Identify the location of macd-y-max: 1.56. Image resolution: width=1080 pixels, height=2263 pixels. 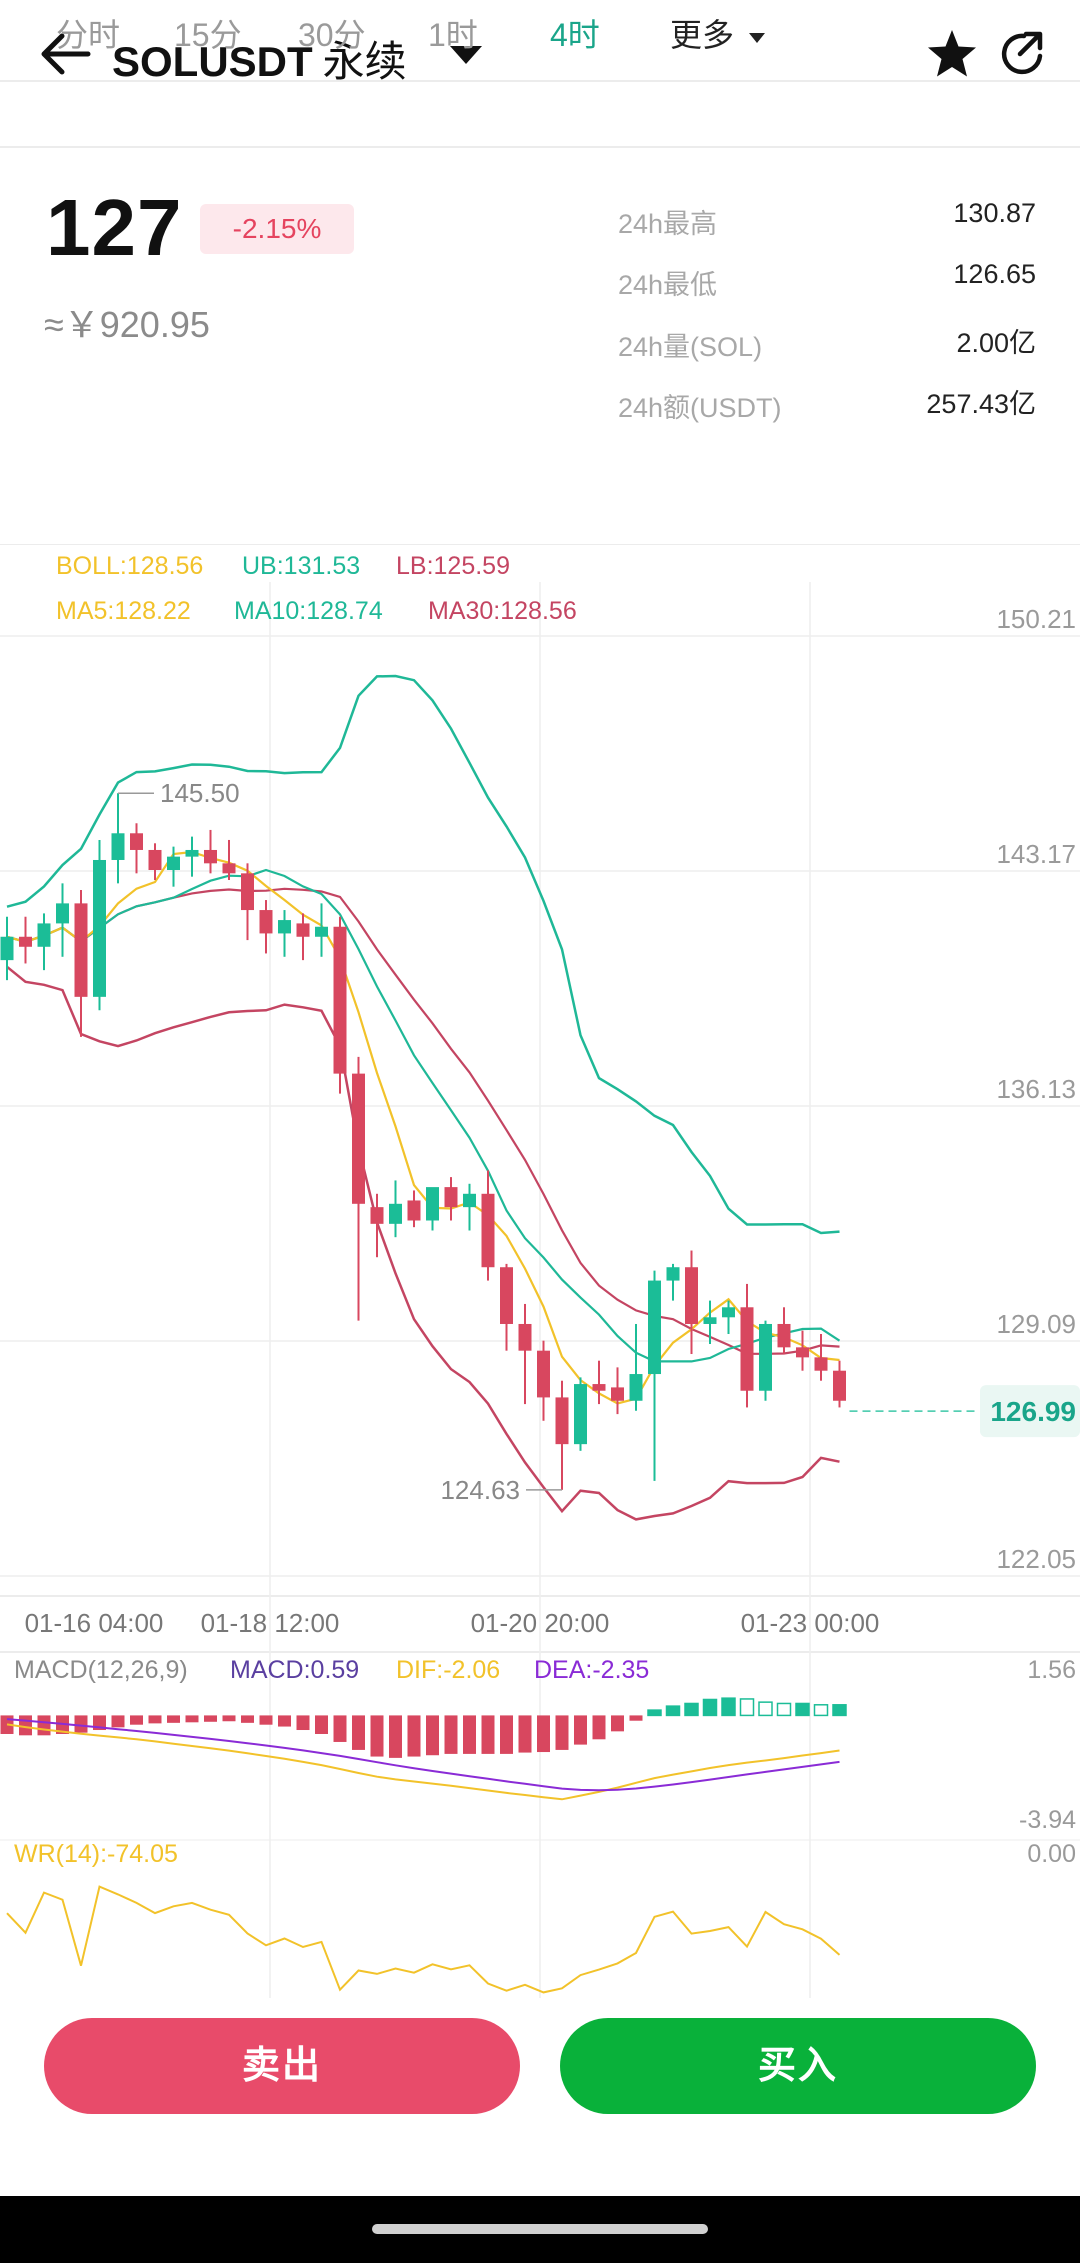
(1051, 1670).